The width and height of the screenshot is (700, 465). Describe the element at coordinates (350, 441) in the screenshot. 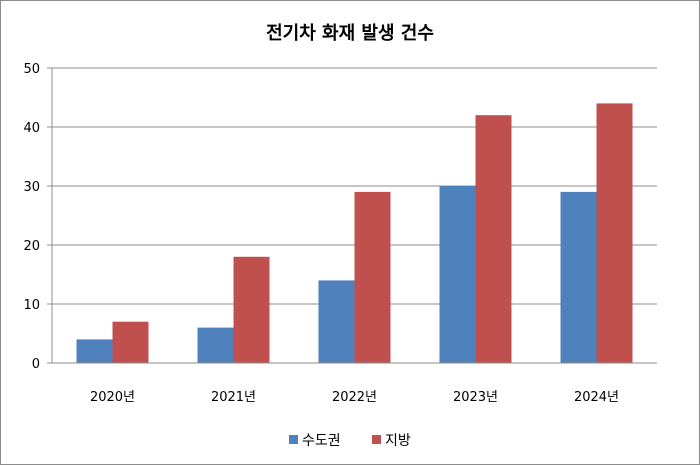

I see `legend: 수도권 지방` at that location.